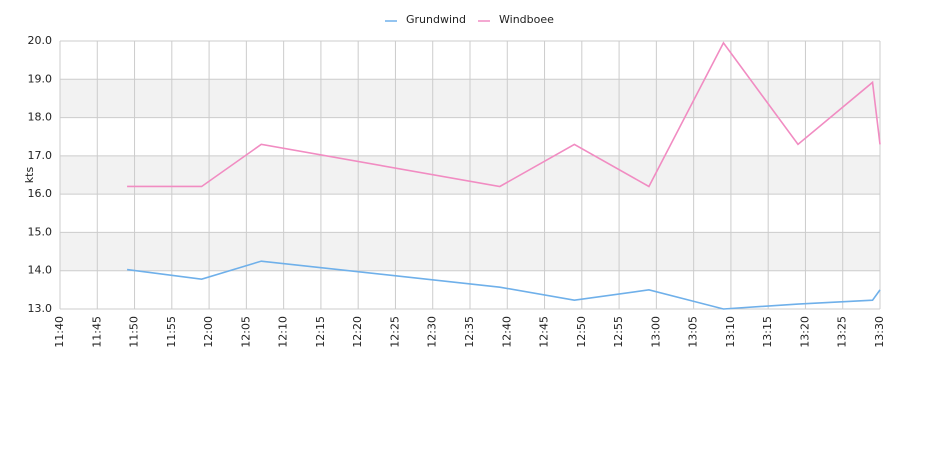  I want to click on x-tick-label: 11:40, so click(59, 332).